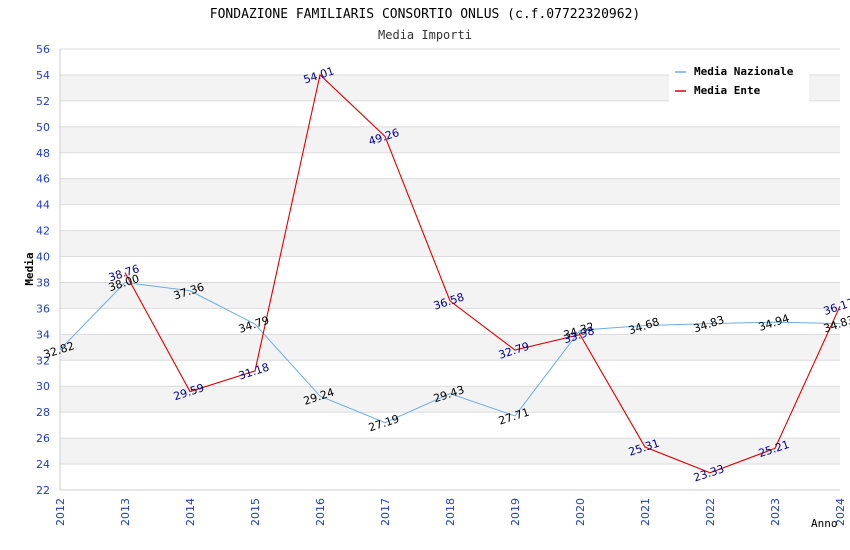 Image resolution: width=850 pixels, height=550 pixels. What do you see at coordinates (43, 179) in the screenshot?
I see `y-tick-label: 46` at bounding box center [43, 179].